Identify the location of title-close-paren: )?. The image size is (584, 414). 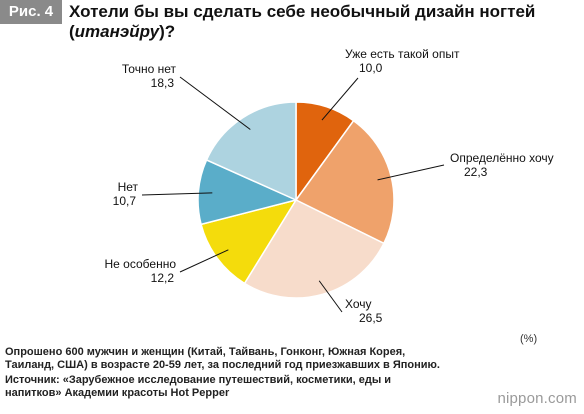
(167, 31).